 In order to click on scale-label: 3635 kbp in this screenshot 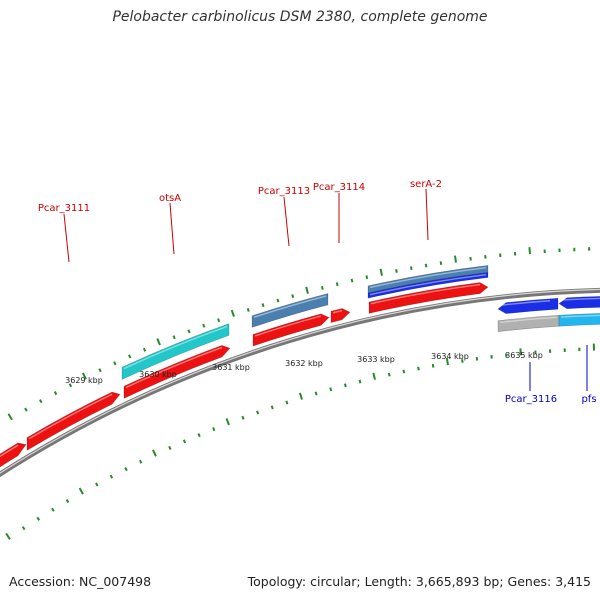, I will do `click(524, 355)`.